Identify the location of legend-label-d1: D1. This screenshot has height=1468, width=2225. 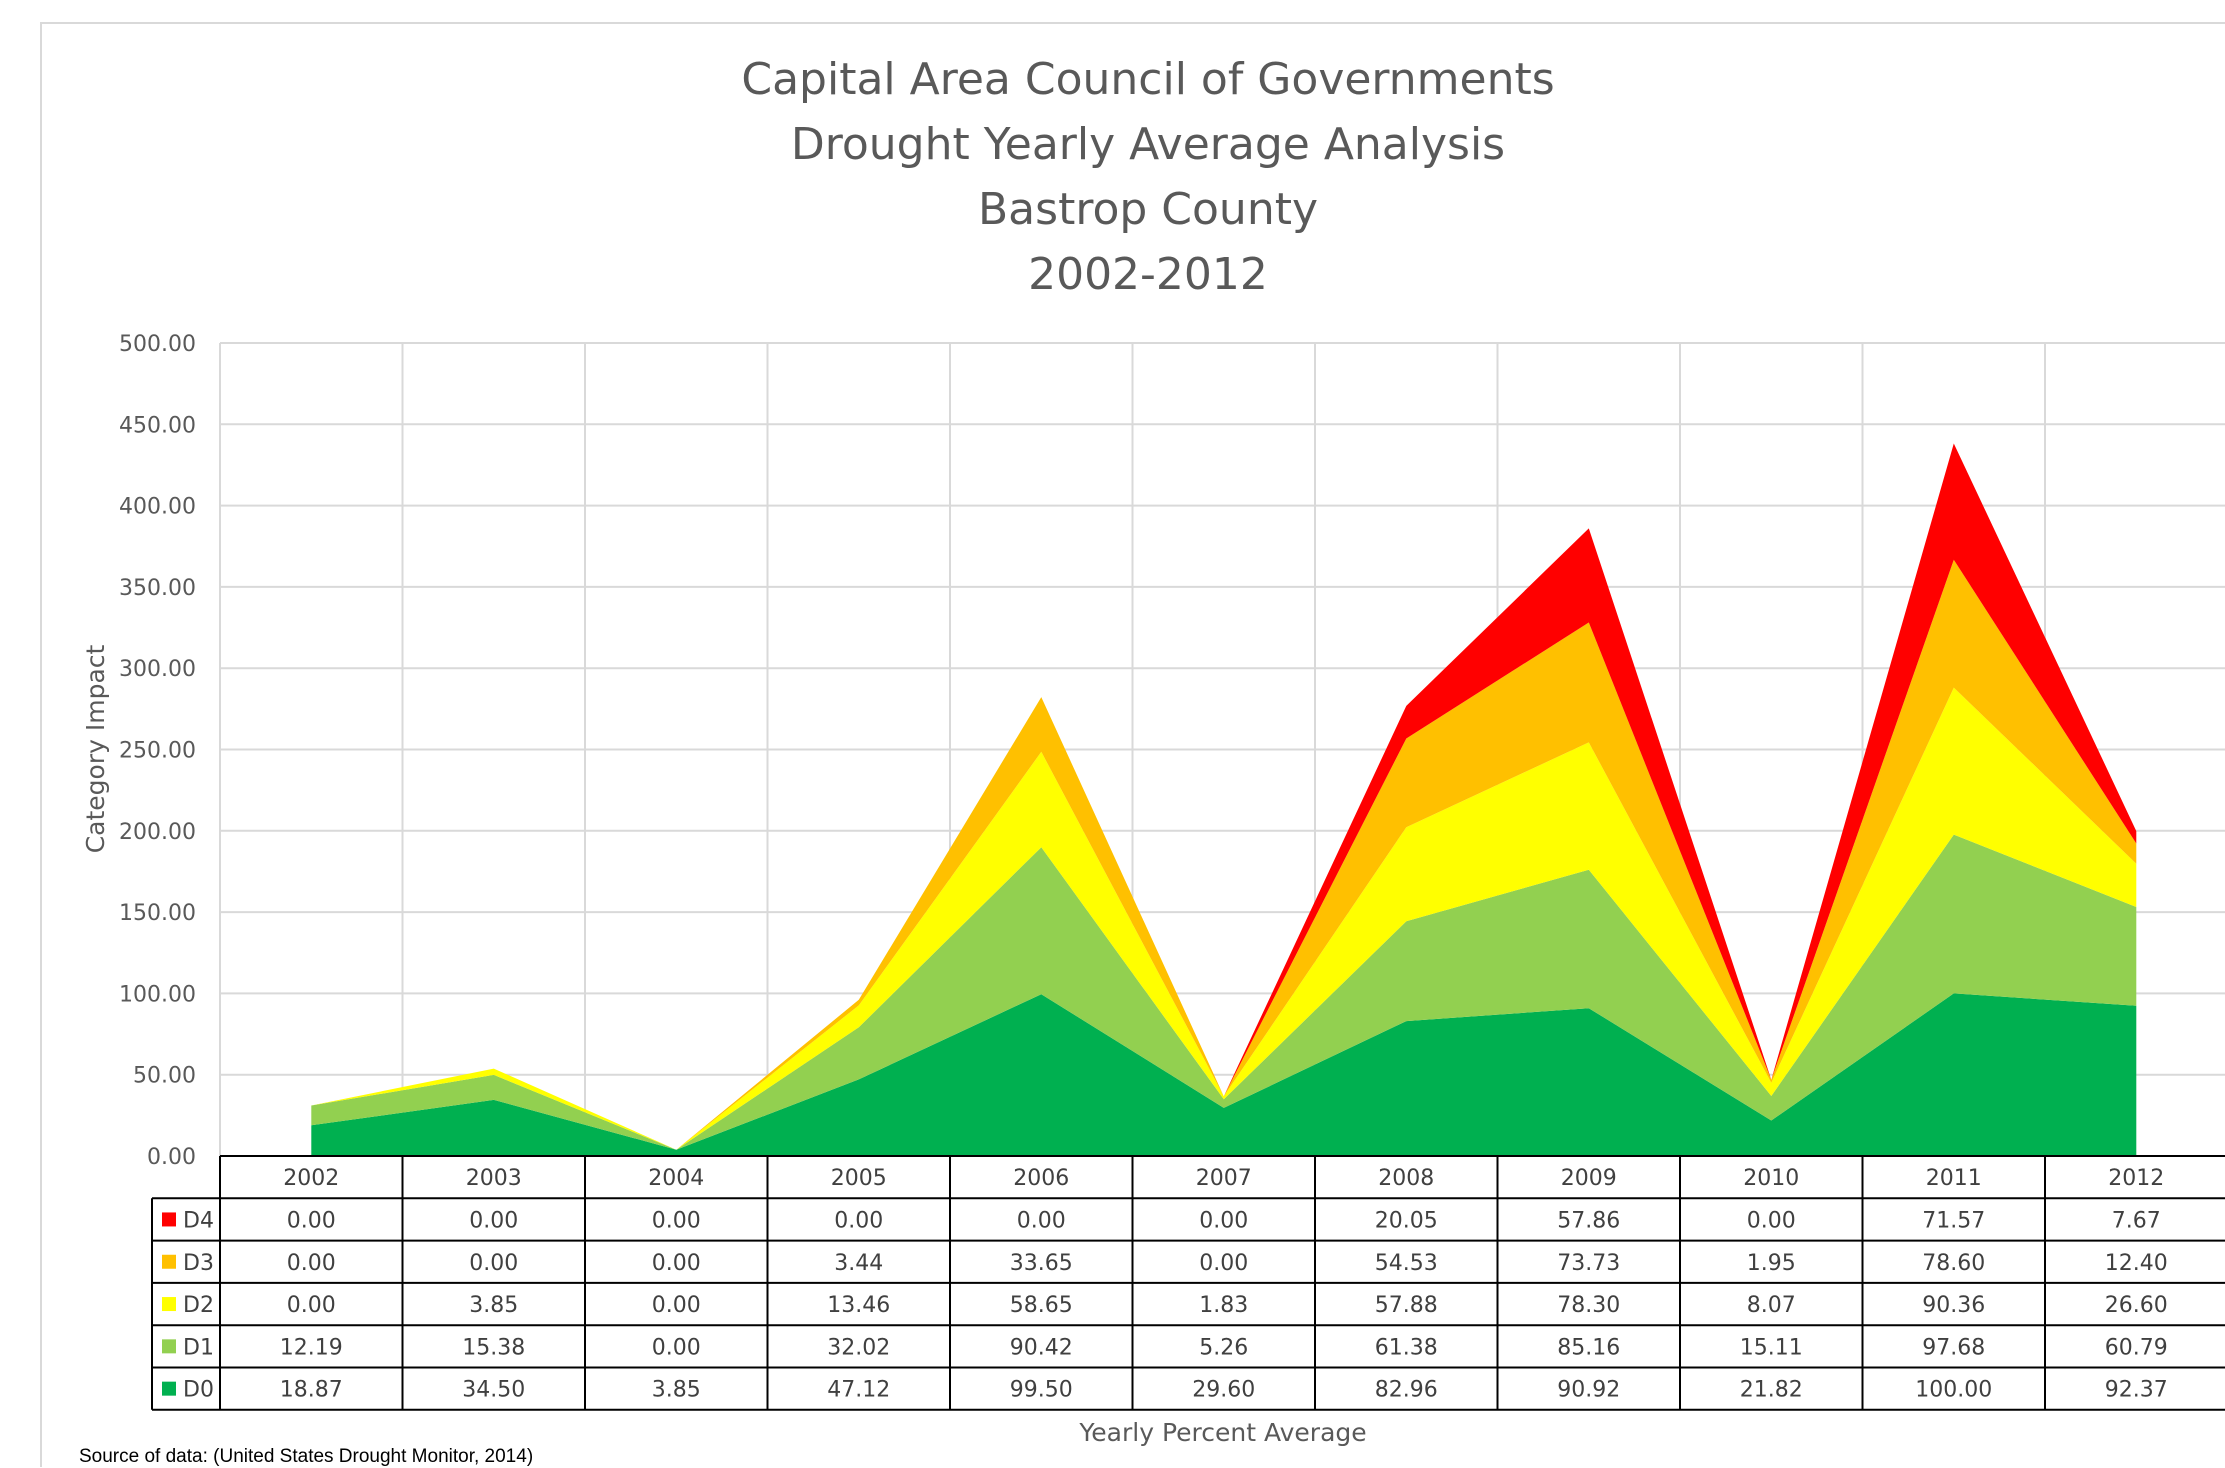
(198, 1347).